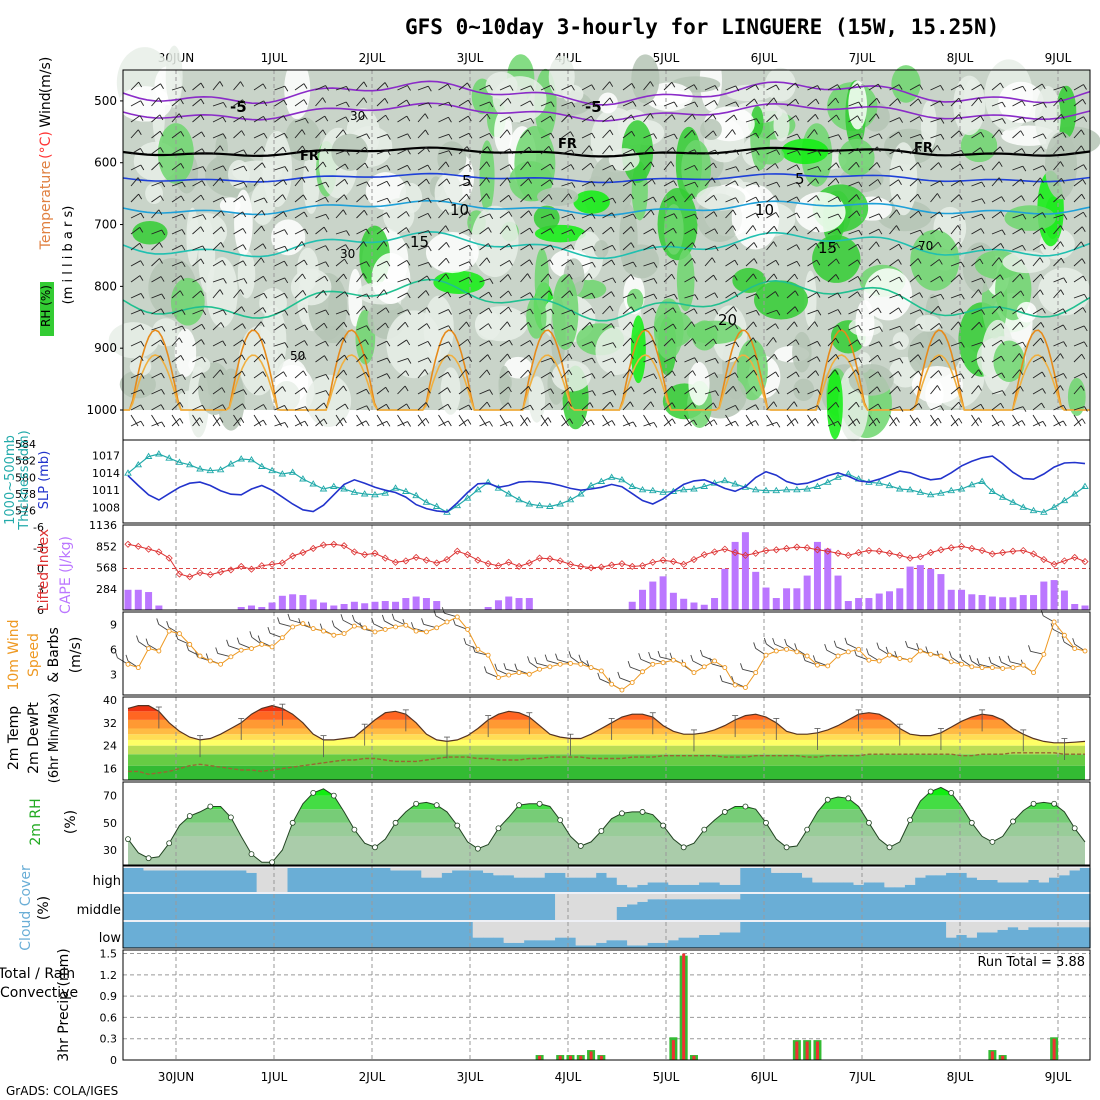 The image size is (1100, 1100). I want to click on ylabel-thickness: Thickness (dm), so click(24, 480).